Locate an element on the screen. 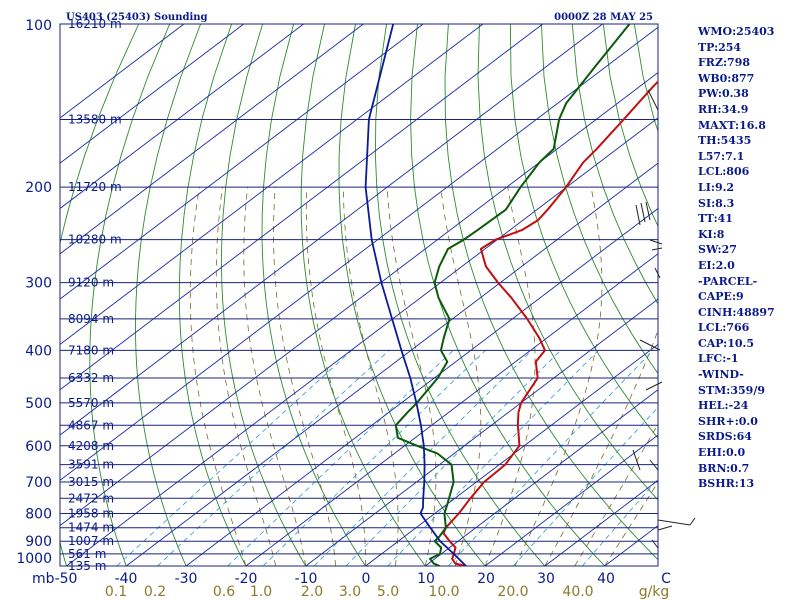 The height and width of the screenshot is (600, 800). wind-barbs is located at coordinates (664, 319).